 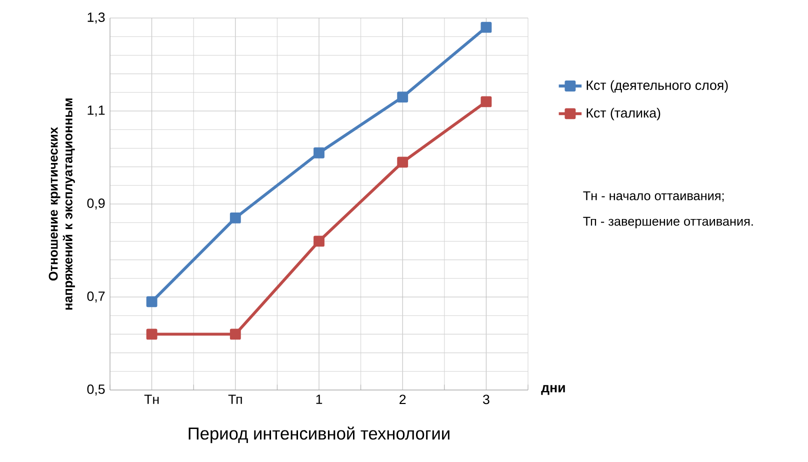 I want to click on y-axis-title: Отношение критических напряжений к эксплуатационным, so click(x=61, y=204).